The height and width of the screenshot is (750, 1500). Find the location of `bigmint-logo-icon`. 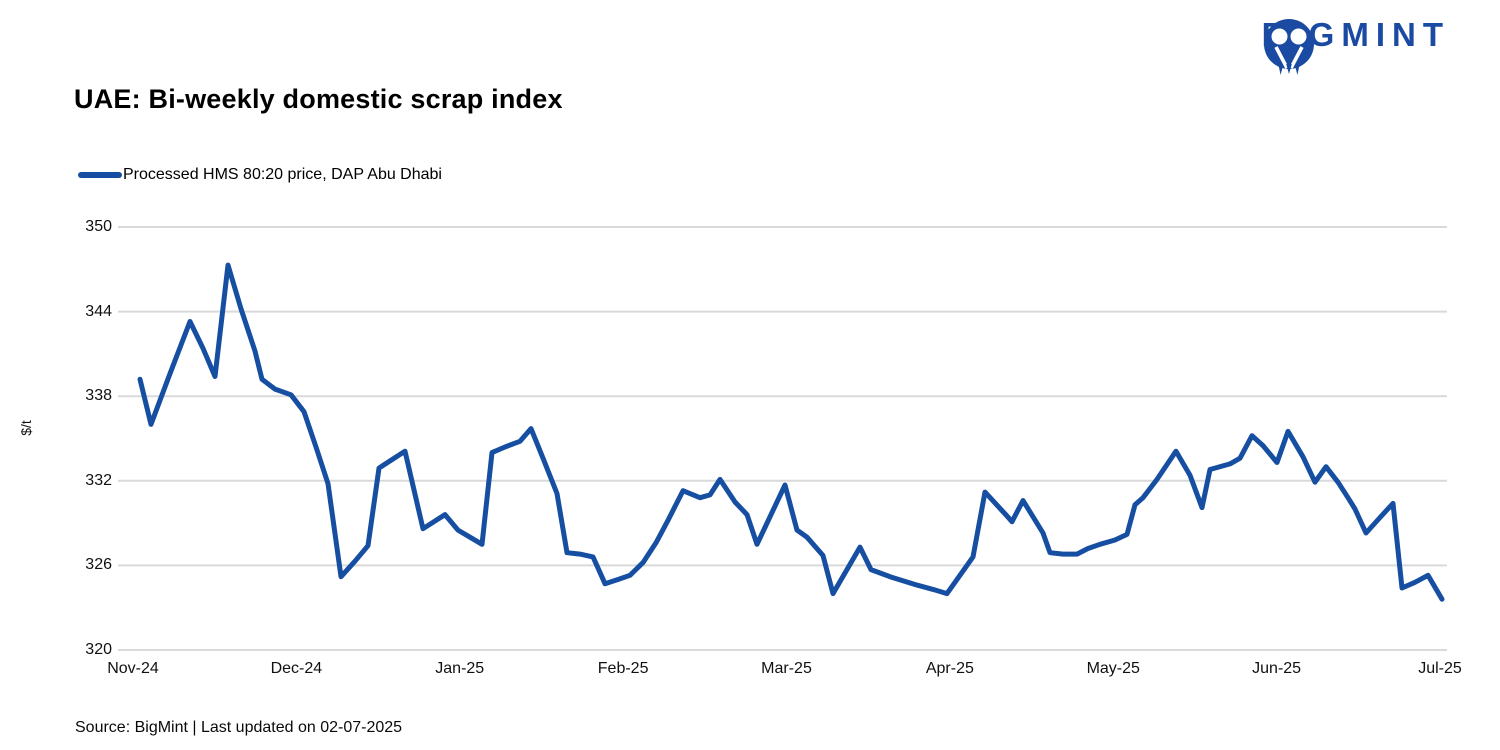

bigmint-logo-icon is located at coordinates (1288, 47).